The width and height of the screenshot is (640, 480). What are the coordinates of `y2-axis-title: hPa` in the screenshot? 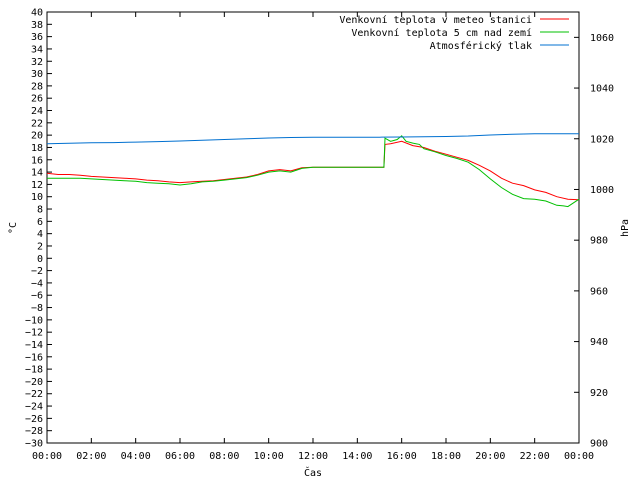 It's located at (625, 228).